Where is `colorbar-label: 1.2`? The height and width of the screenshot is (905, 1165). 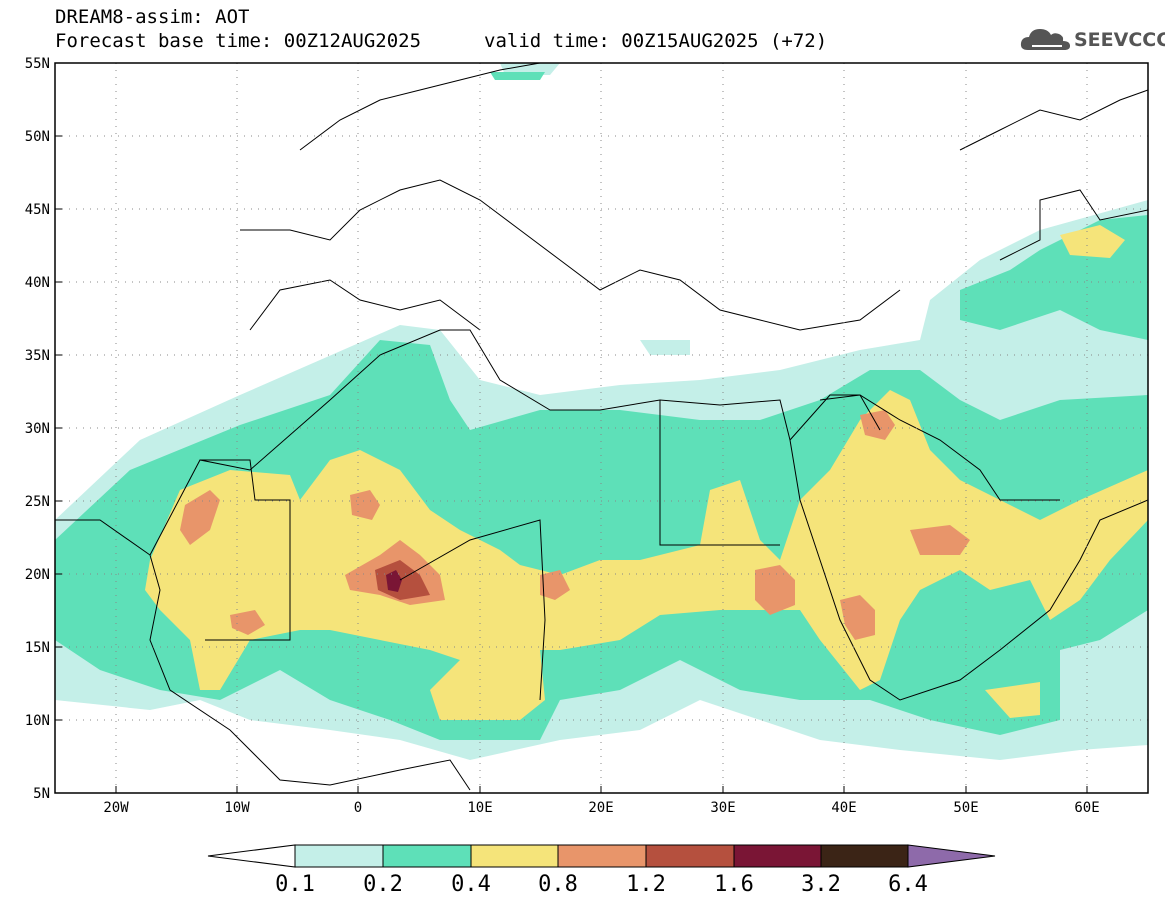 colorbar-label: 1.2 is located at coordinates (646, 884).